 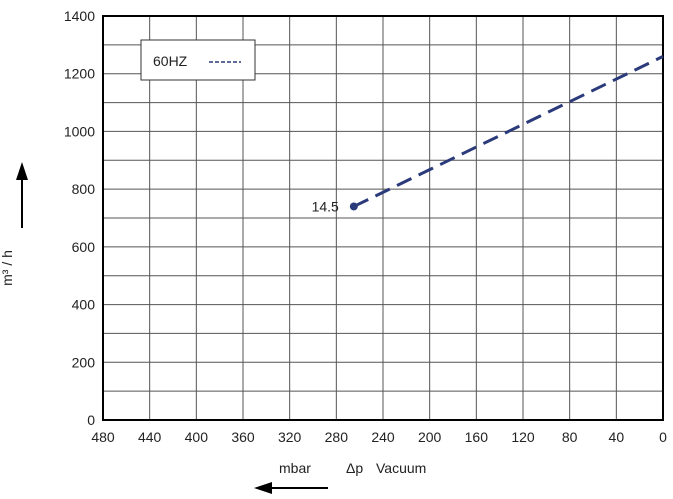 I want to click on x-tick-label: 120, so click(x=523, y=437).